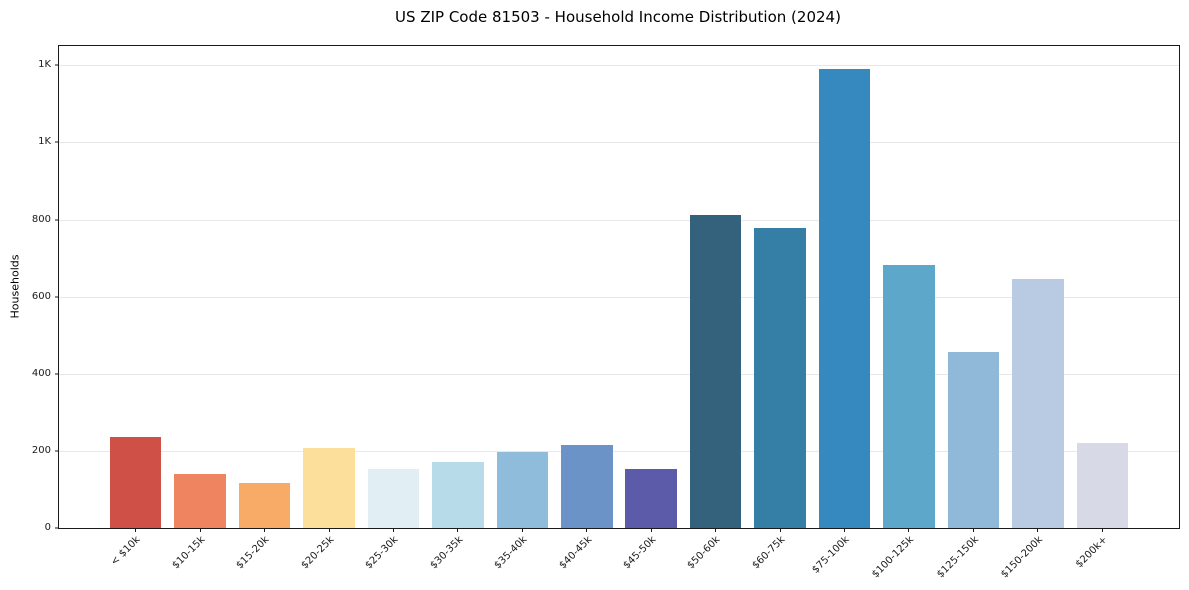 The height and width of the screenshot is (590, 1189). What do you see at coordinates (522, 489) in the screenshot?
I see `bar-35-40k` at bounding box center [522, 489].